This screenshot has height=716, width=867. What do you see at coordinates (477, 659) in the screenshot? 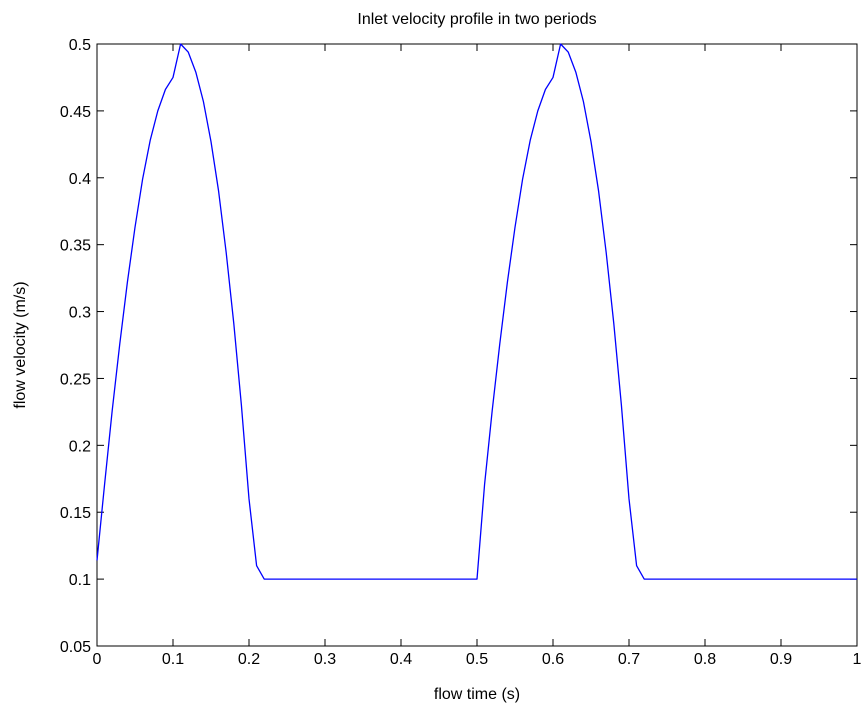
I see `x-tick-label: 0.5` at bounding box center [477, 659].